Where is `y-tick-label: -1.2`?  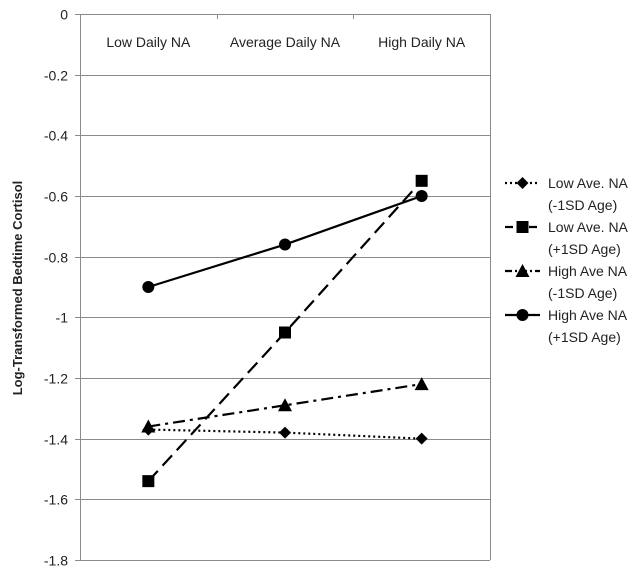
y-tick-label: -1.2 is located at coordinates (56, 379).